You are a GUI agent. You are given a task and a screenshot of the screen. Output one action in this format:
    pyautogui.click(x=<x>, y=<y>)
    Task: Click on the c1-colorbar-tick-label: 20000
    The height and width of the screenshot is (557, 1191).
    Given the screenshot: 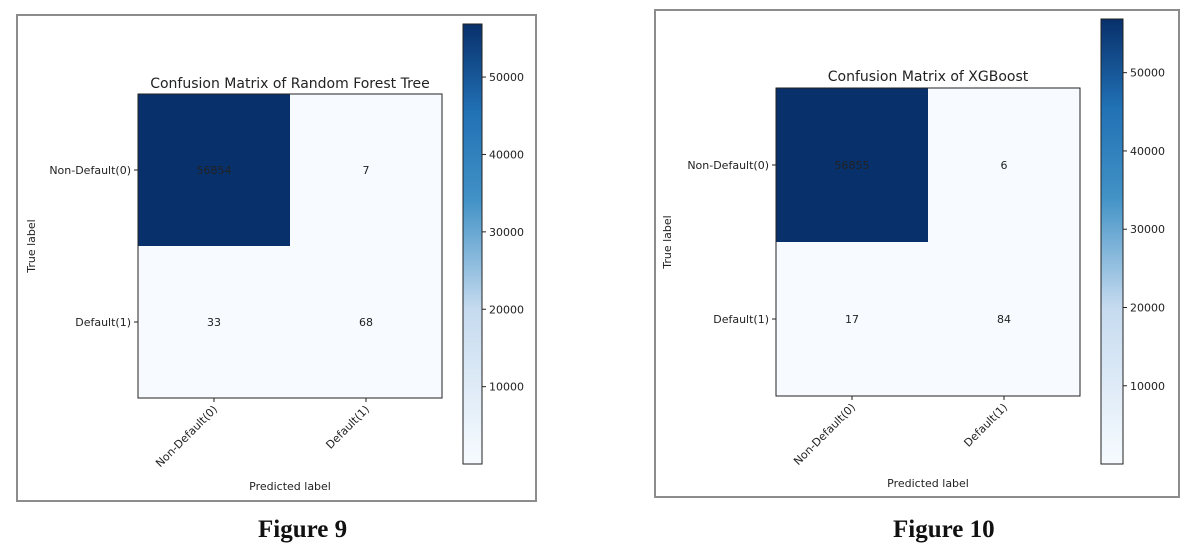 What is the action you would take?
    pyautogui.click(x=506, y=309)
    